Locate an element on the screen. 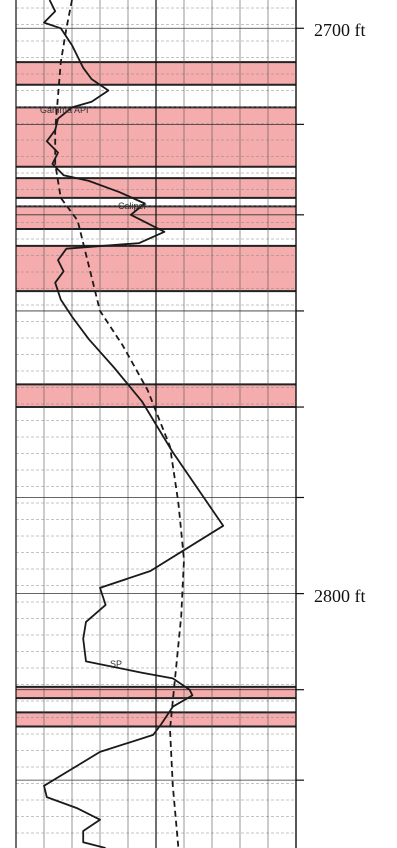 This screenshot has height=848, width=397. depth-tick-label: 2800 ft is located at coordinates (340, 595).